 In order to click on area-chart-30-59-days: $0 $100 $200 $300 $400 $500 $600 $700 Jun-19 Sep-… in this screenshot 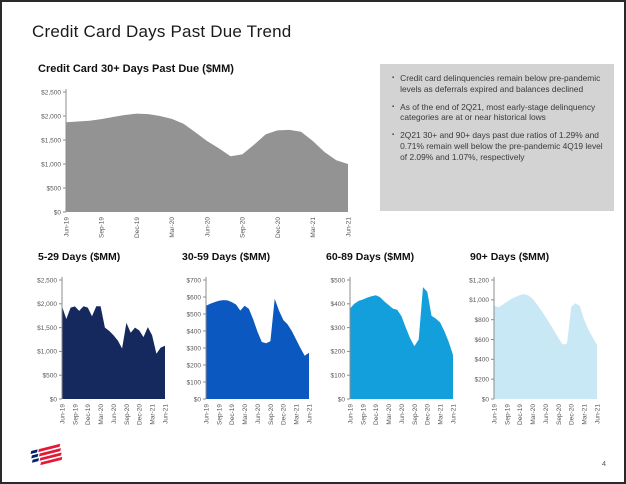, I will do `click(250, 351)`.